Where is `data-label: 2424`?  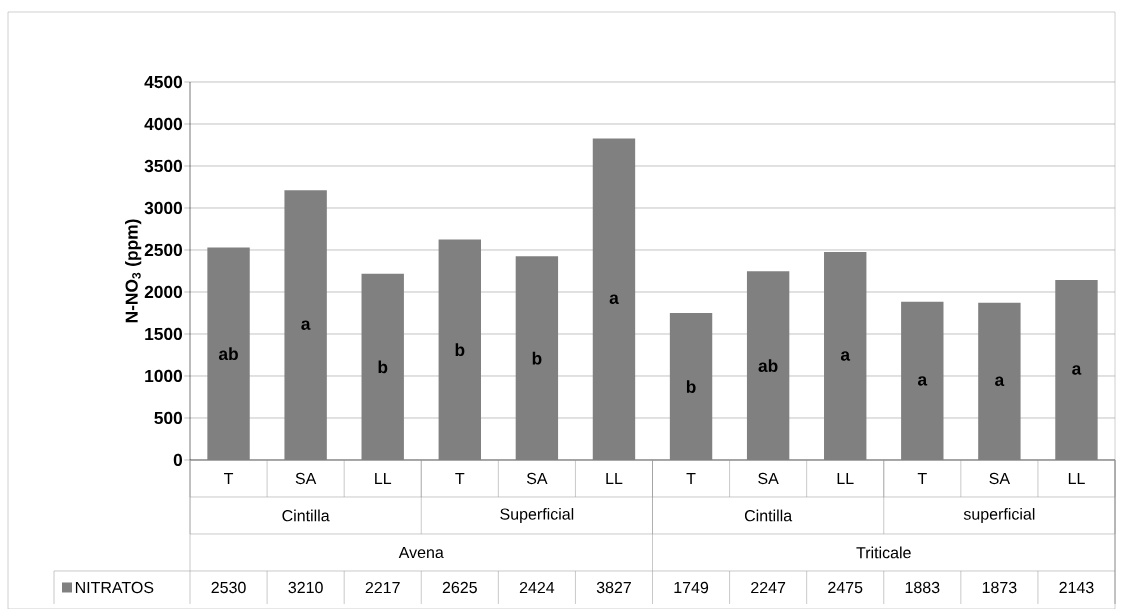 data-label: 2424 is located at coordinates (537, 587).